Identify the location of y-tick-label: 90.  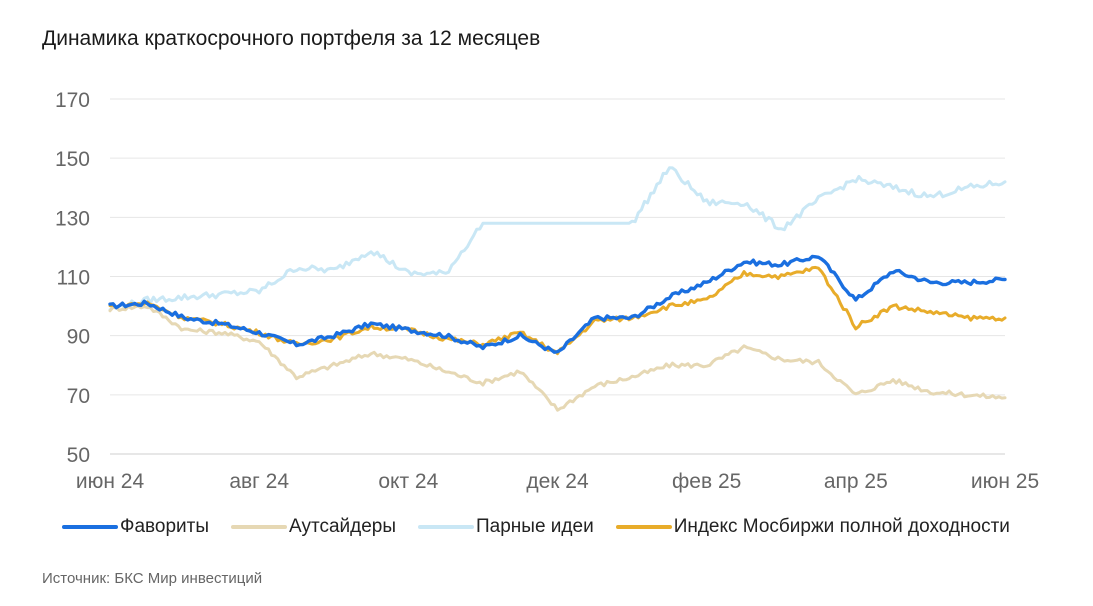
(78, 337).